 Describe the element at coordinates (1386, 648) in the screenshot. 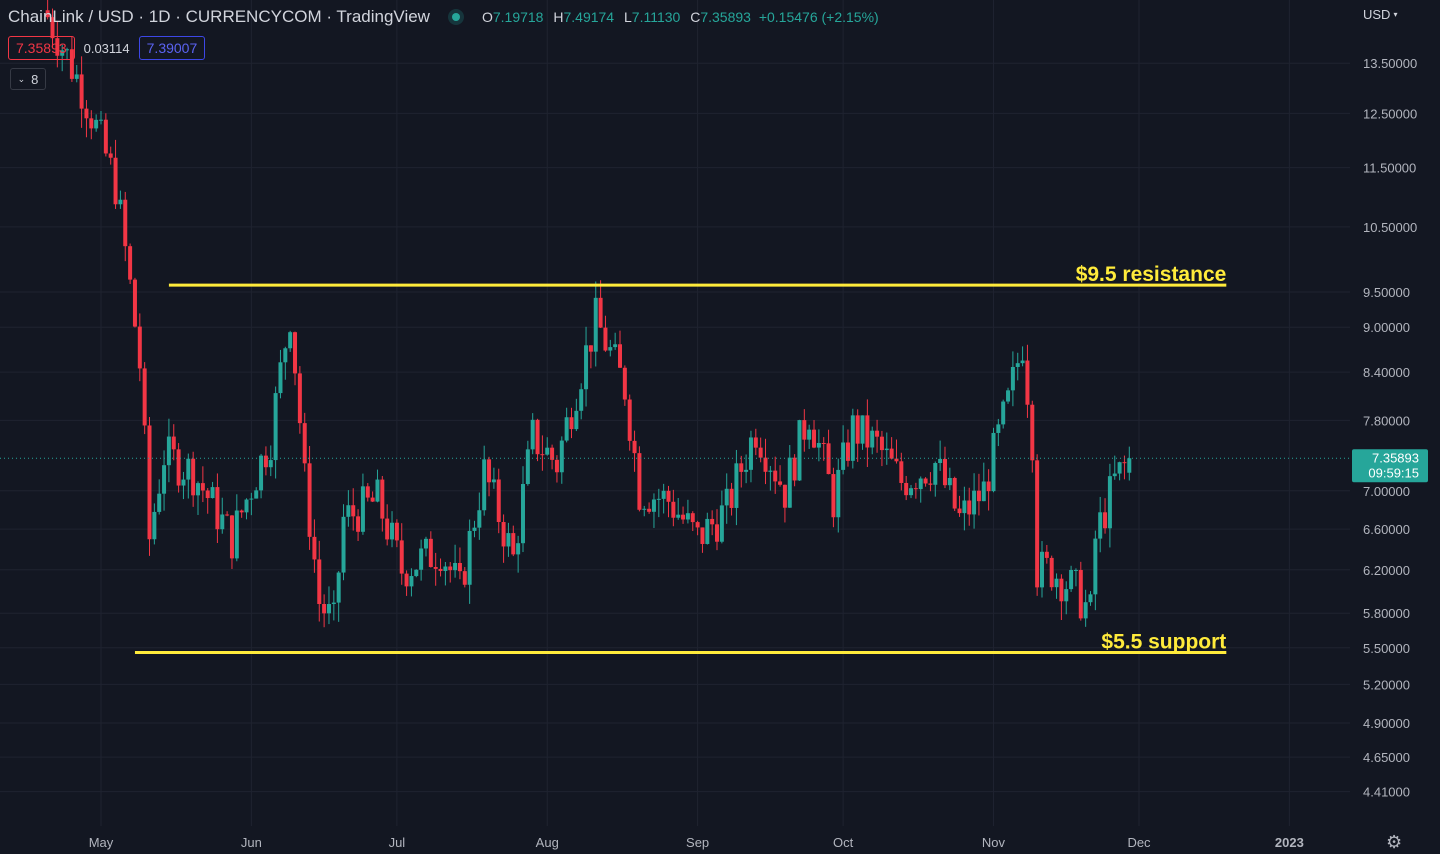

I see `y-tick-label: 5.50000` at that location.